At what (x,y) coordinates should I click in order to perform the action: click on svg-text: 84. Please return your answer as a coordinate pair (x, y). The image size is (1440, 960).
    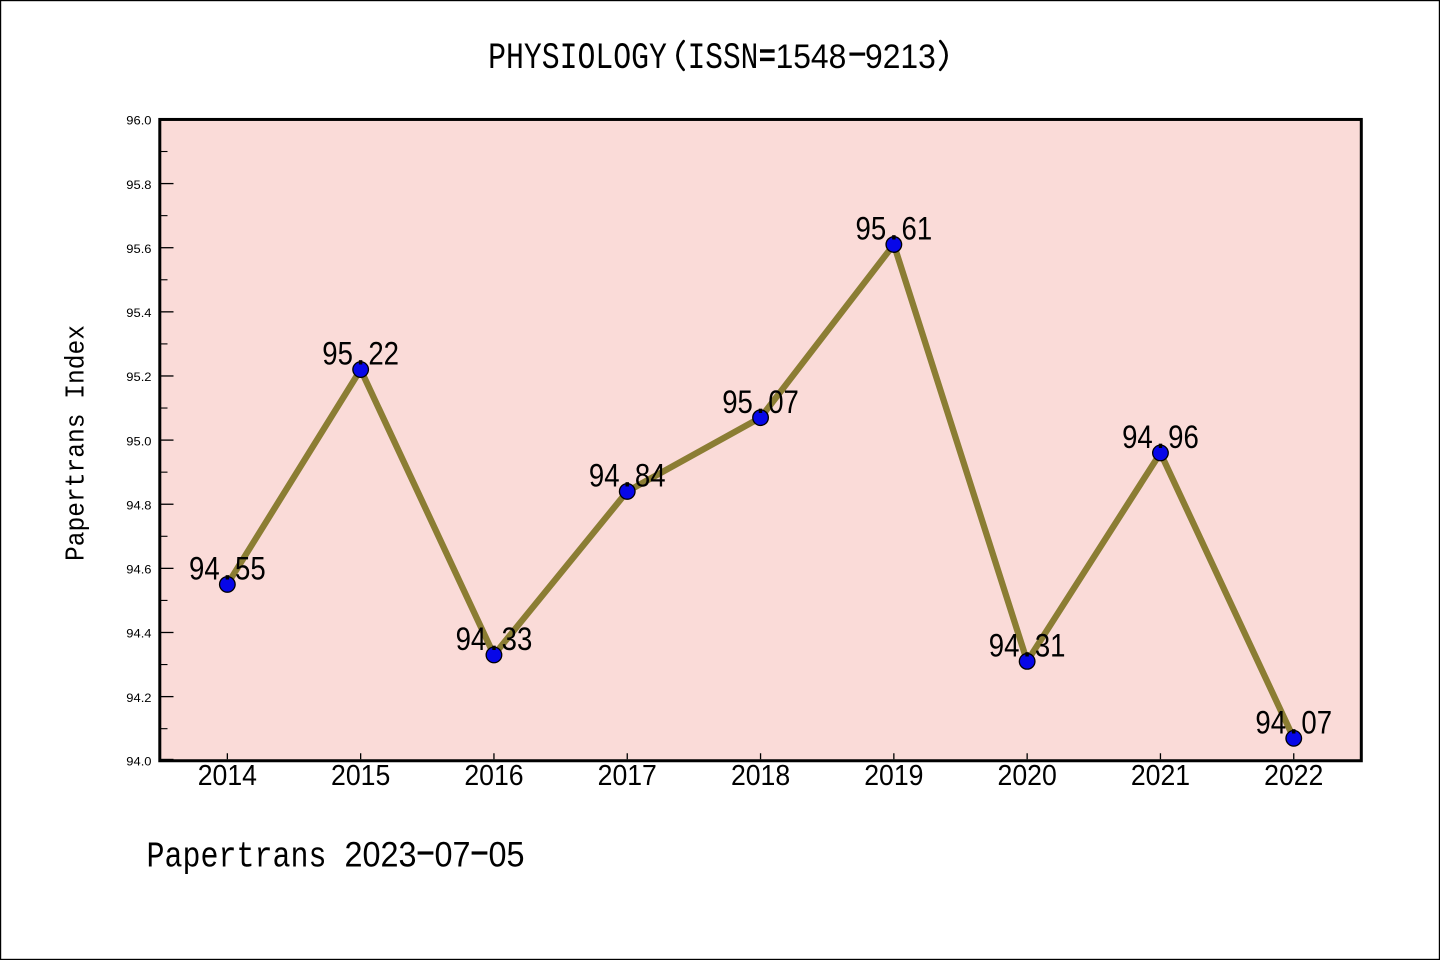
    Looking at the image, I should click on (650, 476).